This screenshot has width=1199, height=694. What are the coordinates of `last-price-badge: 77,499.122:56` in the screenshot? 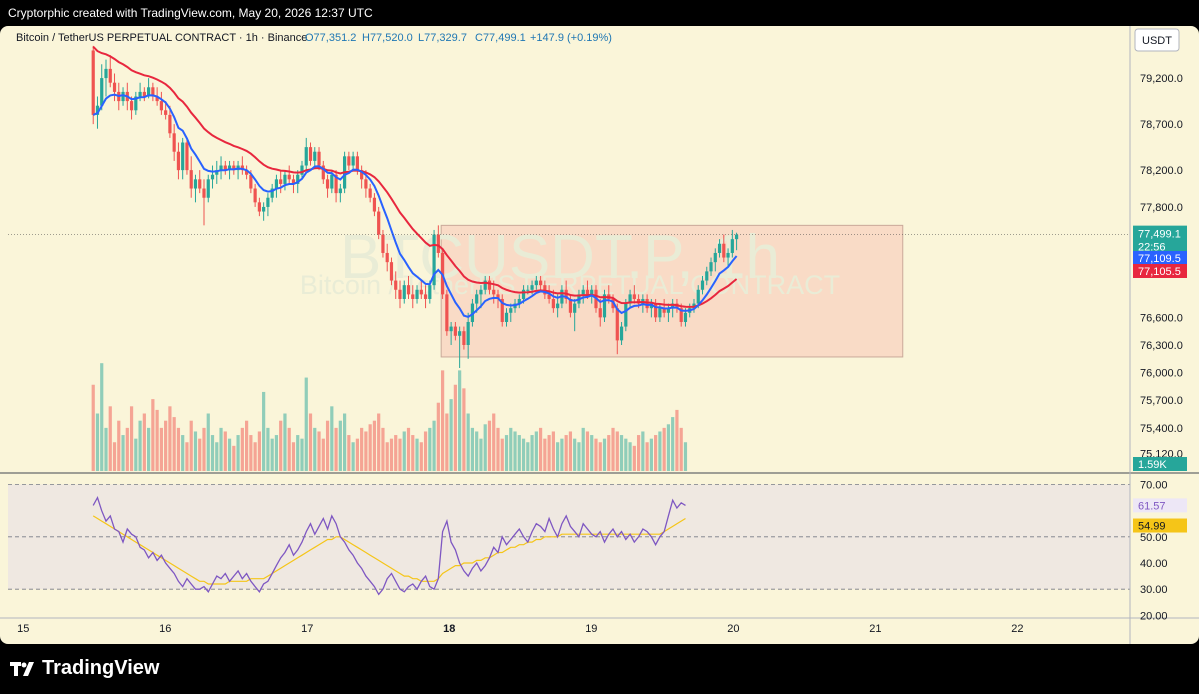 It's located at (1160, 240).